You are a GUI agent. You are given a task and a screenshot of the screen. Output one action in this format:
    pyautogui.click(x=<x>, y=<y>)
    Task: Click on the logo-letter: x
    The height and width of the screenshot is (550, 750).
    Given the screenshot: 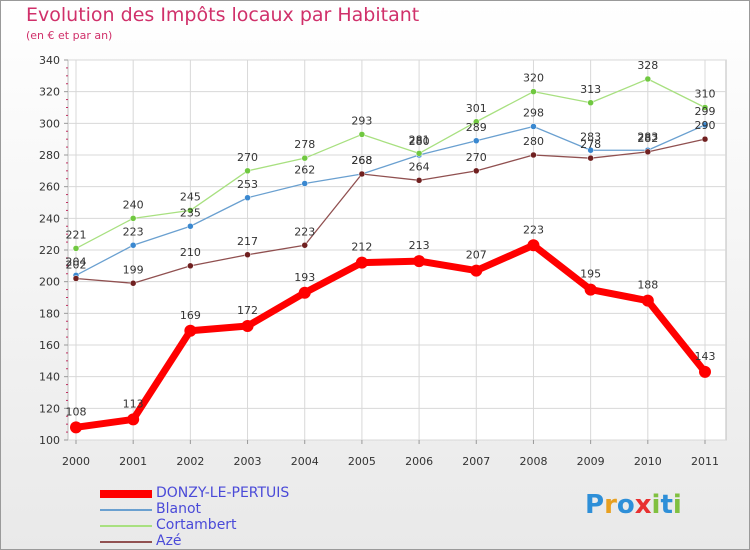 What is the action you would take?
    pyautogui.click(x=643, y=505)
    